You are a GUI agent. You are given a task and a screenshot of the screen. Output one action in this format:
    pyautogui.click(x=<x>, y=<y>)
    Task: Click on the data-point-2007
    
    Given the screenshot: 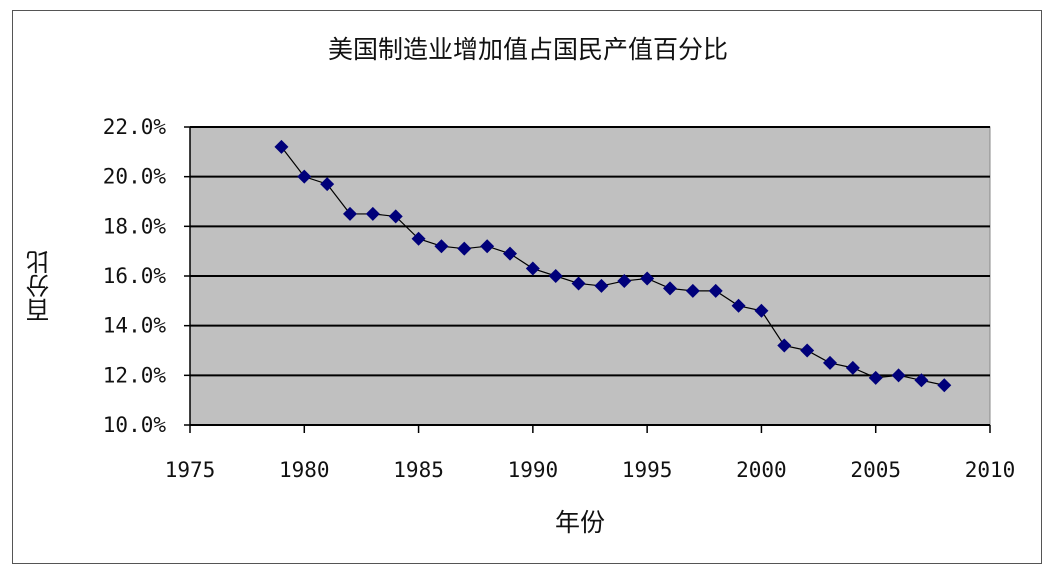 What is the action you would take?
    pyautogui.click(x=921, y=380)
    